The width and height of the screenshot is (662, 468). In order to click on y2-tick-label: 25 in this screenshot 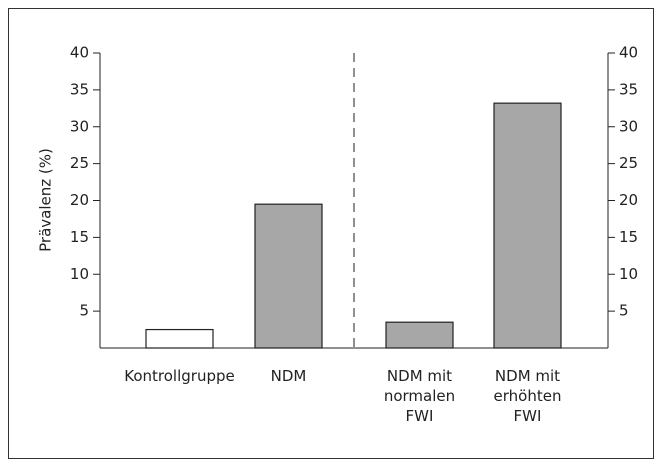, I will do `click(628, 163)`.